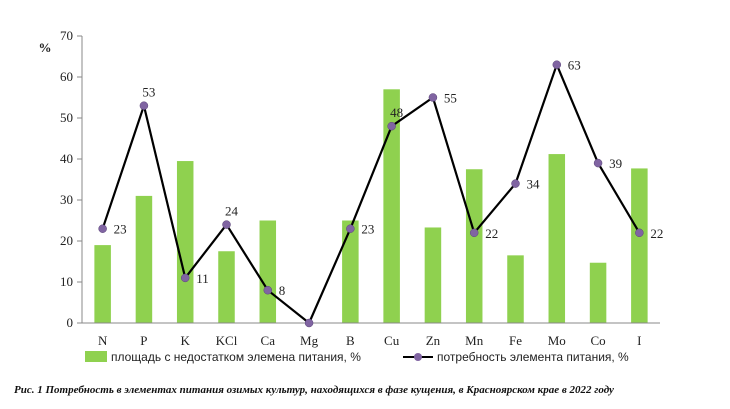  What do you see at coordinates (450, 98) in the screenshot?
I see `data-label: 55` at bounding box center [450, 98].